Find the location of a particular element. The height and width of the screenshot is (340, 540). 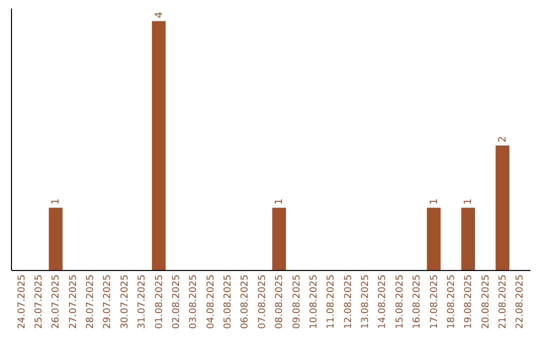

x-tick-label: 16.08.2025 is located at coordinates (417, 301).